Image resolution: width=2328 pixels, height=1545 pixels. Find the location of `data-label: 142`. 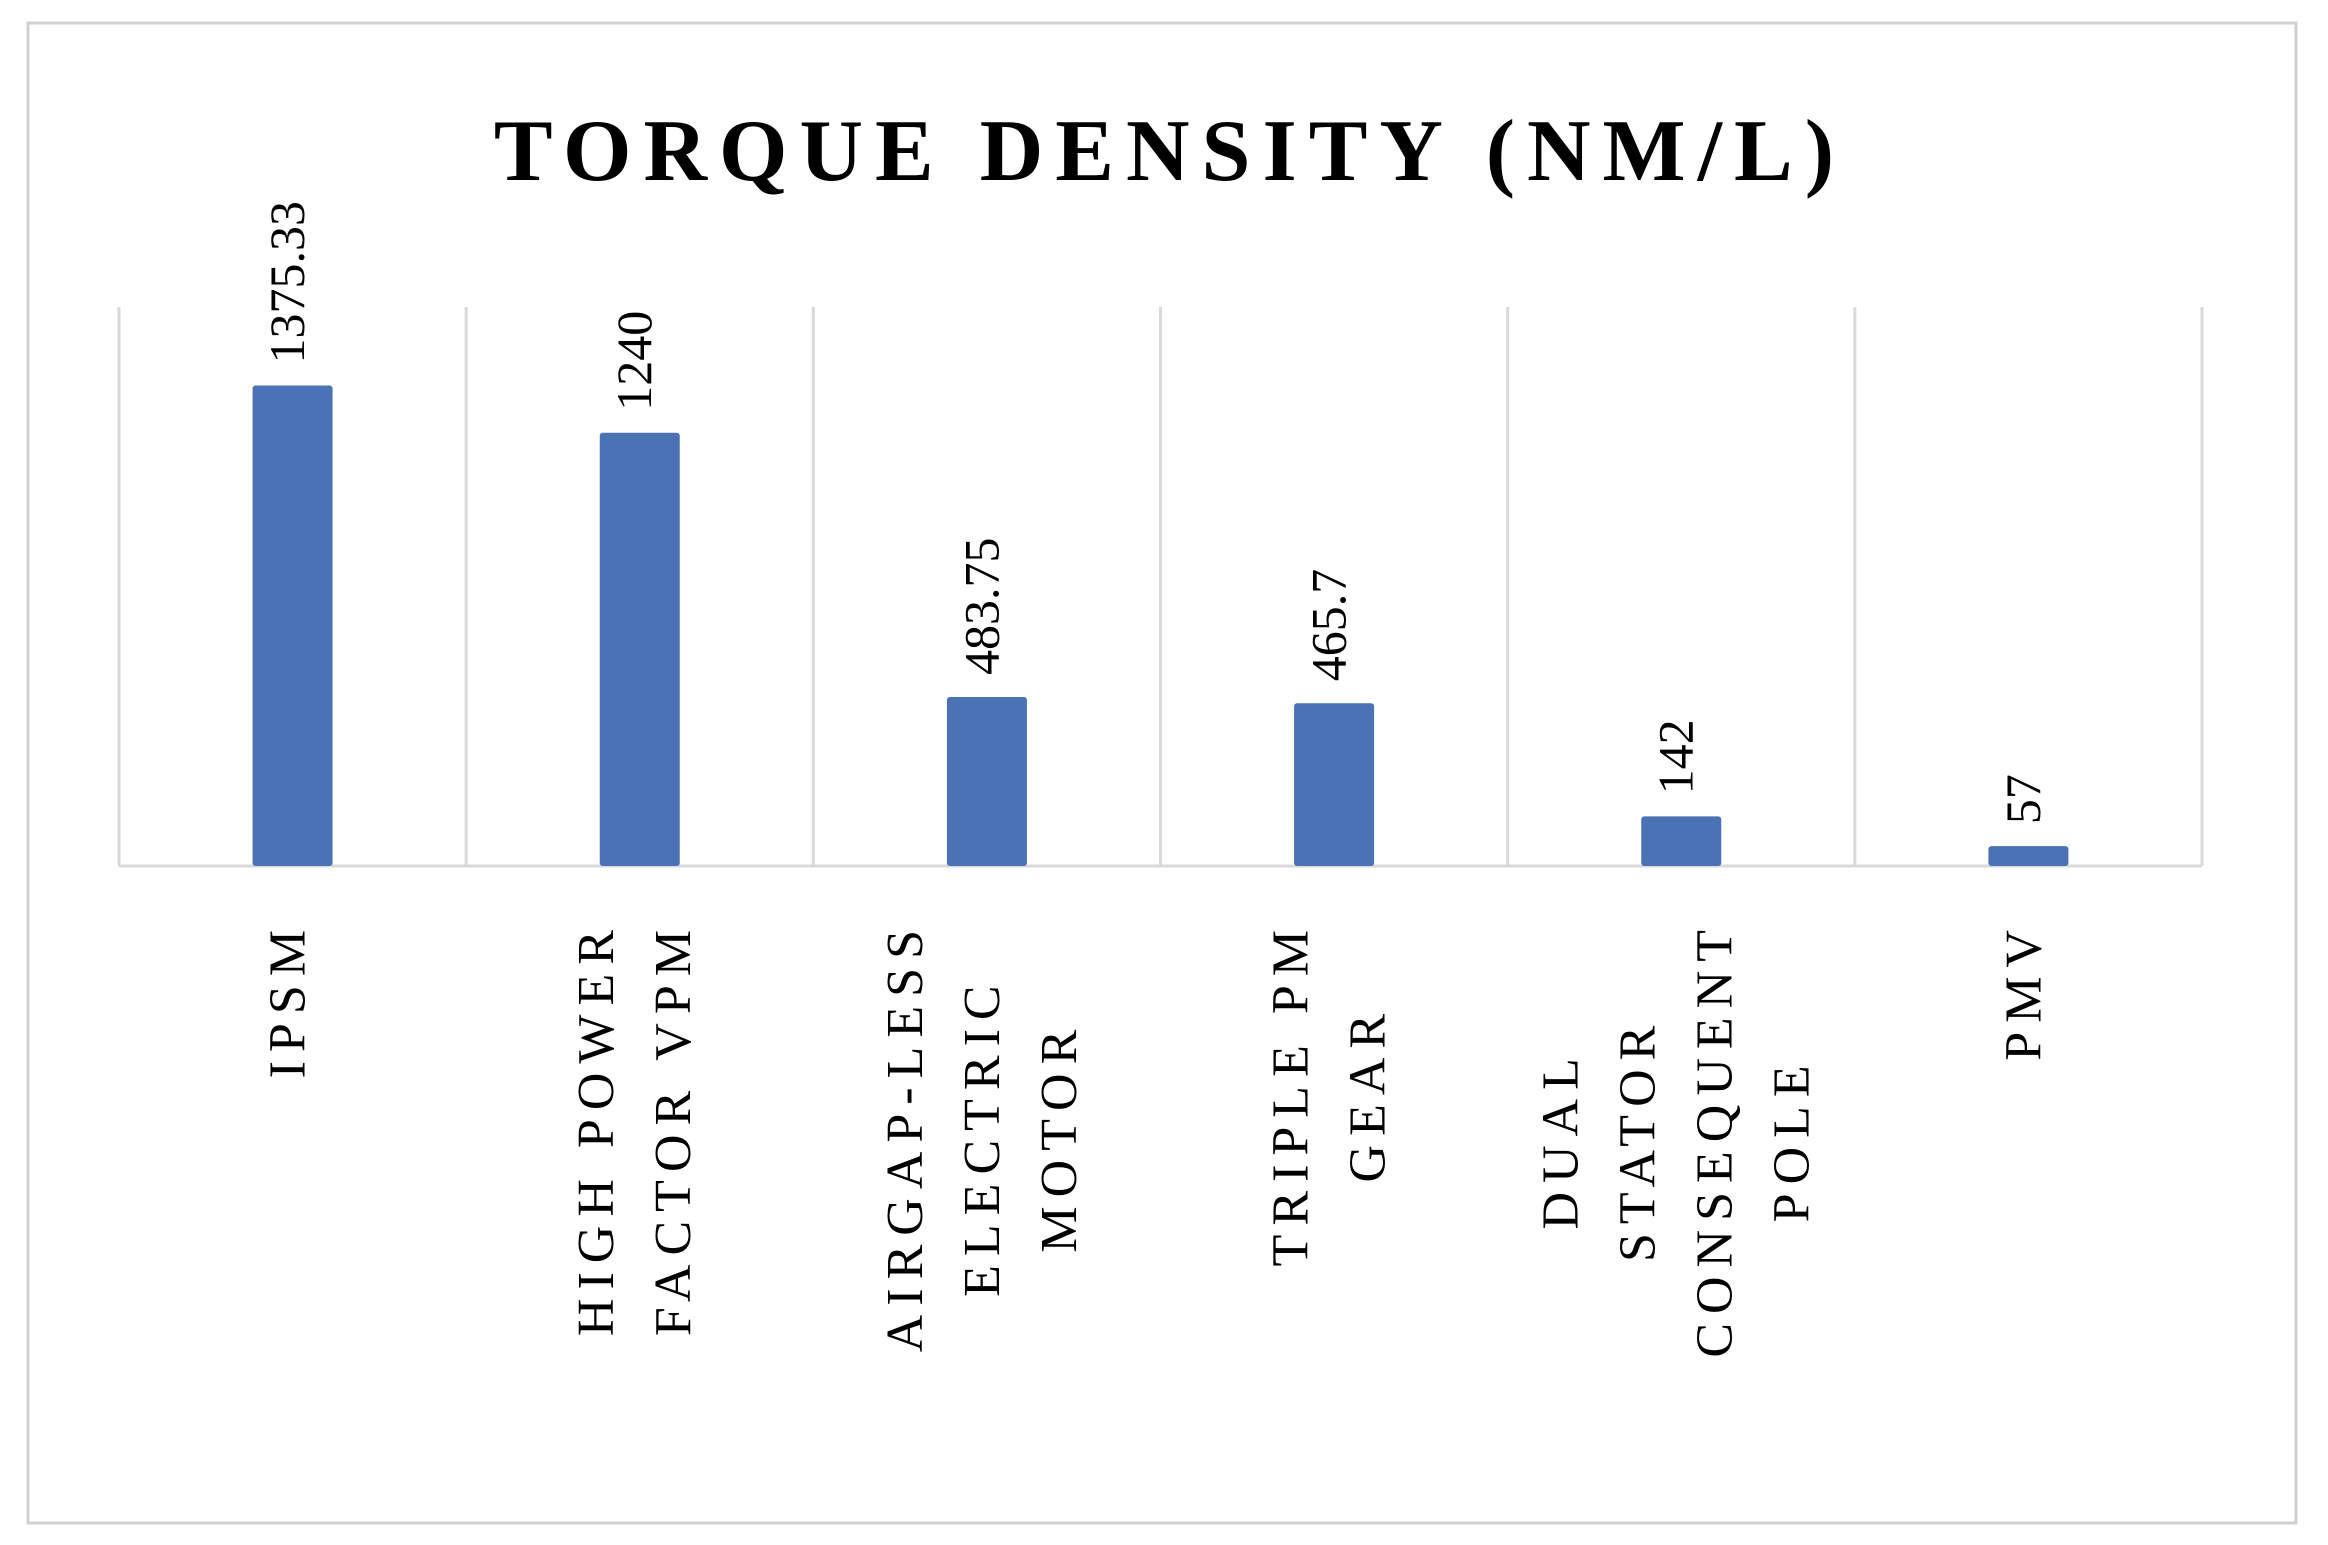

data-label: 142 is located at coordinates (1676, 756).